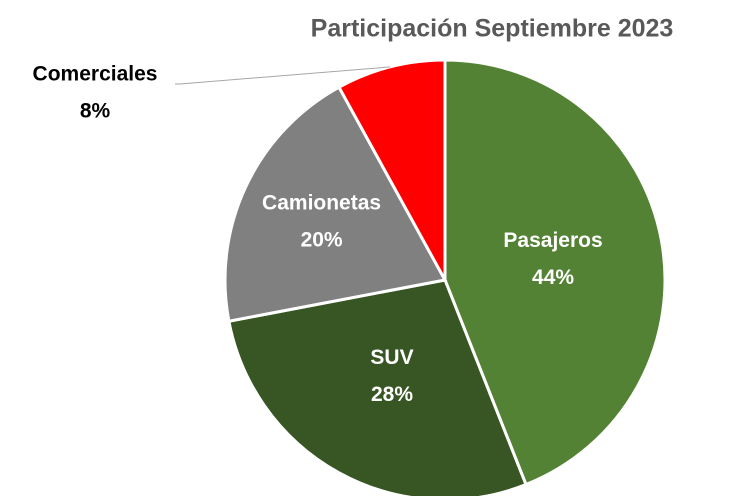 This screenshot has height=496, width=732. What do you see at coordinates (283, 75) in the screenshot?
I see `leader-line` at bounding box center [283, 75].